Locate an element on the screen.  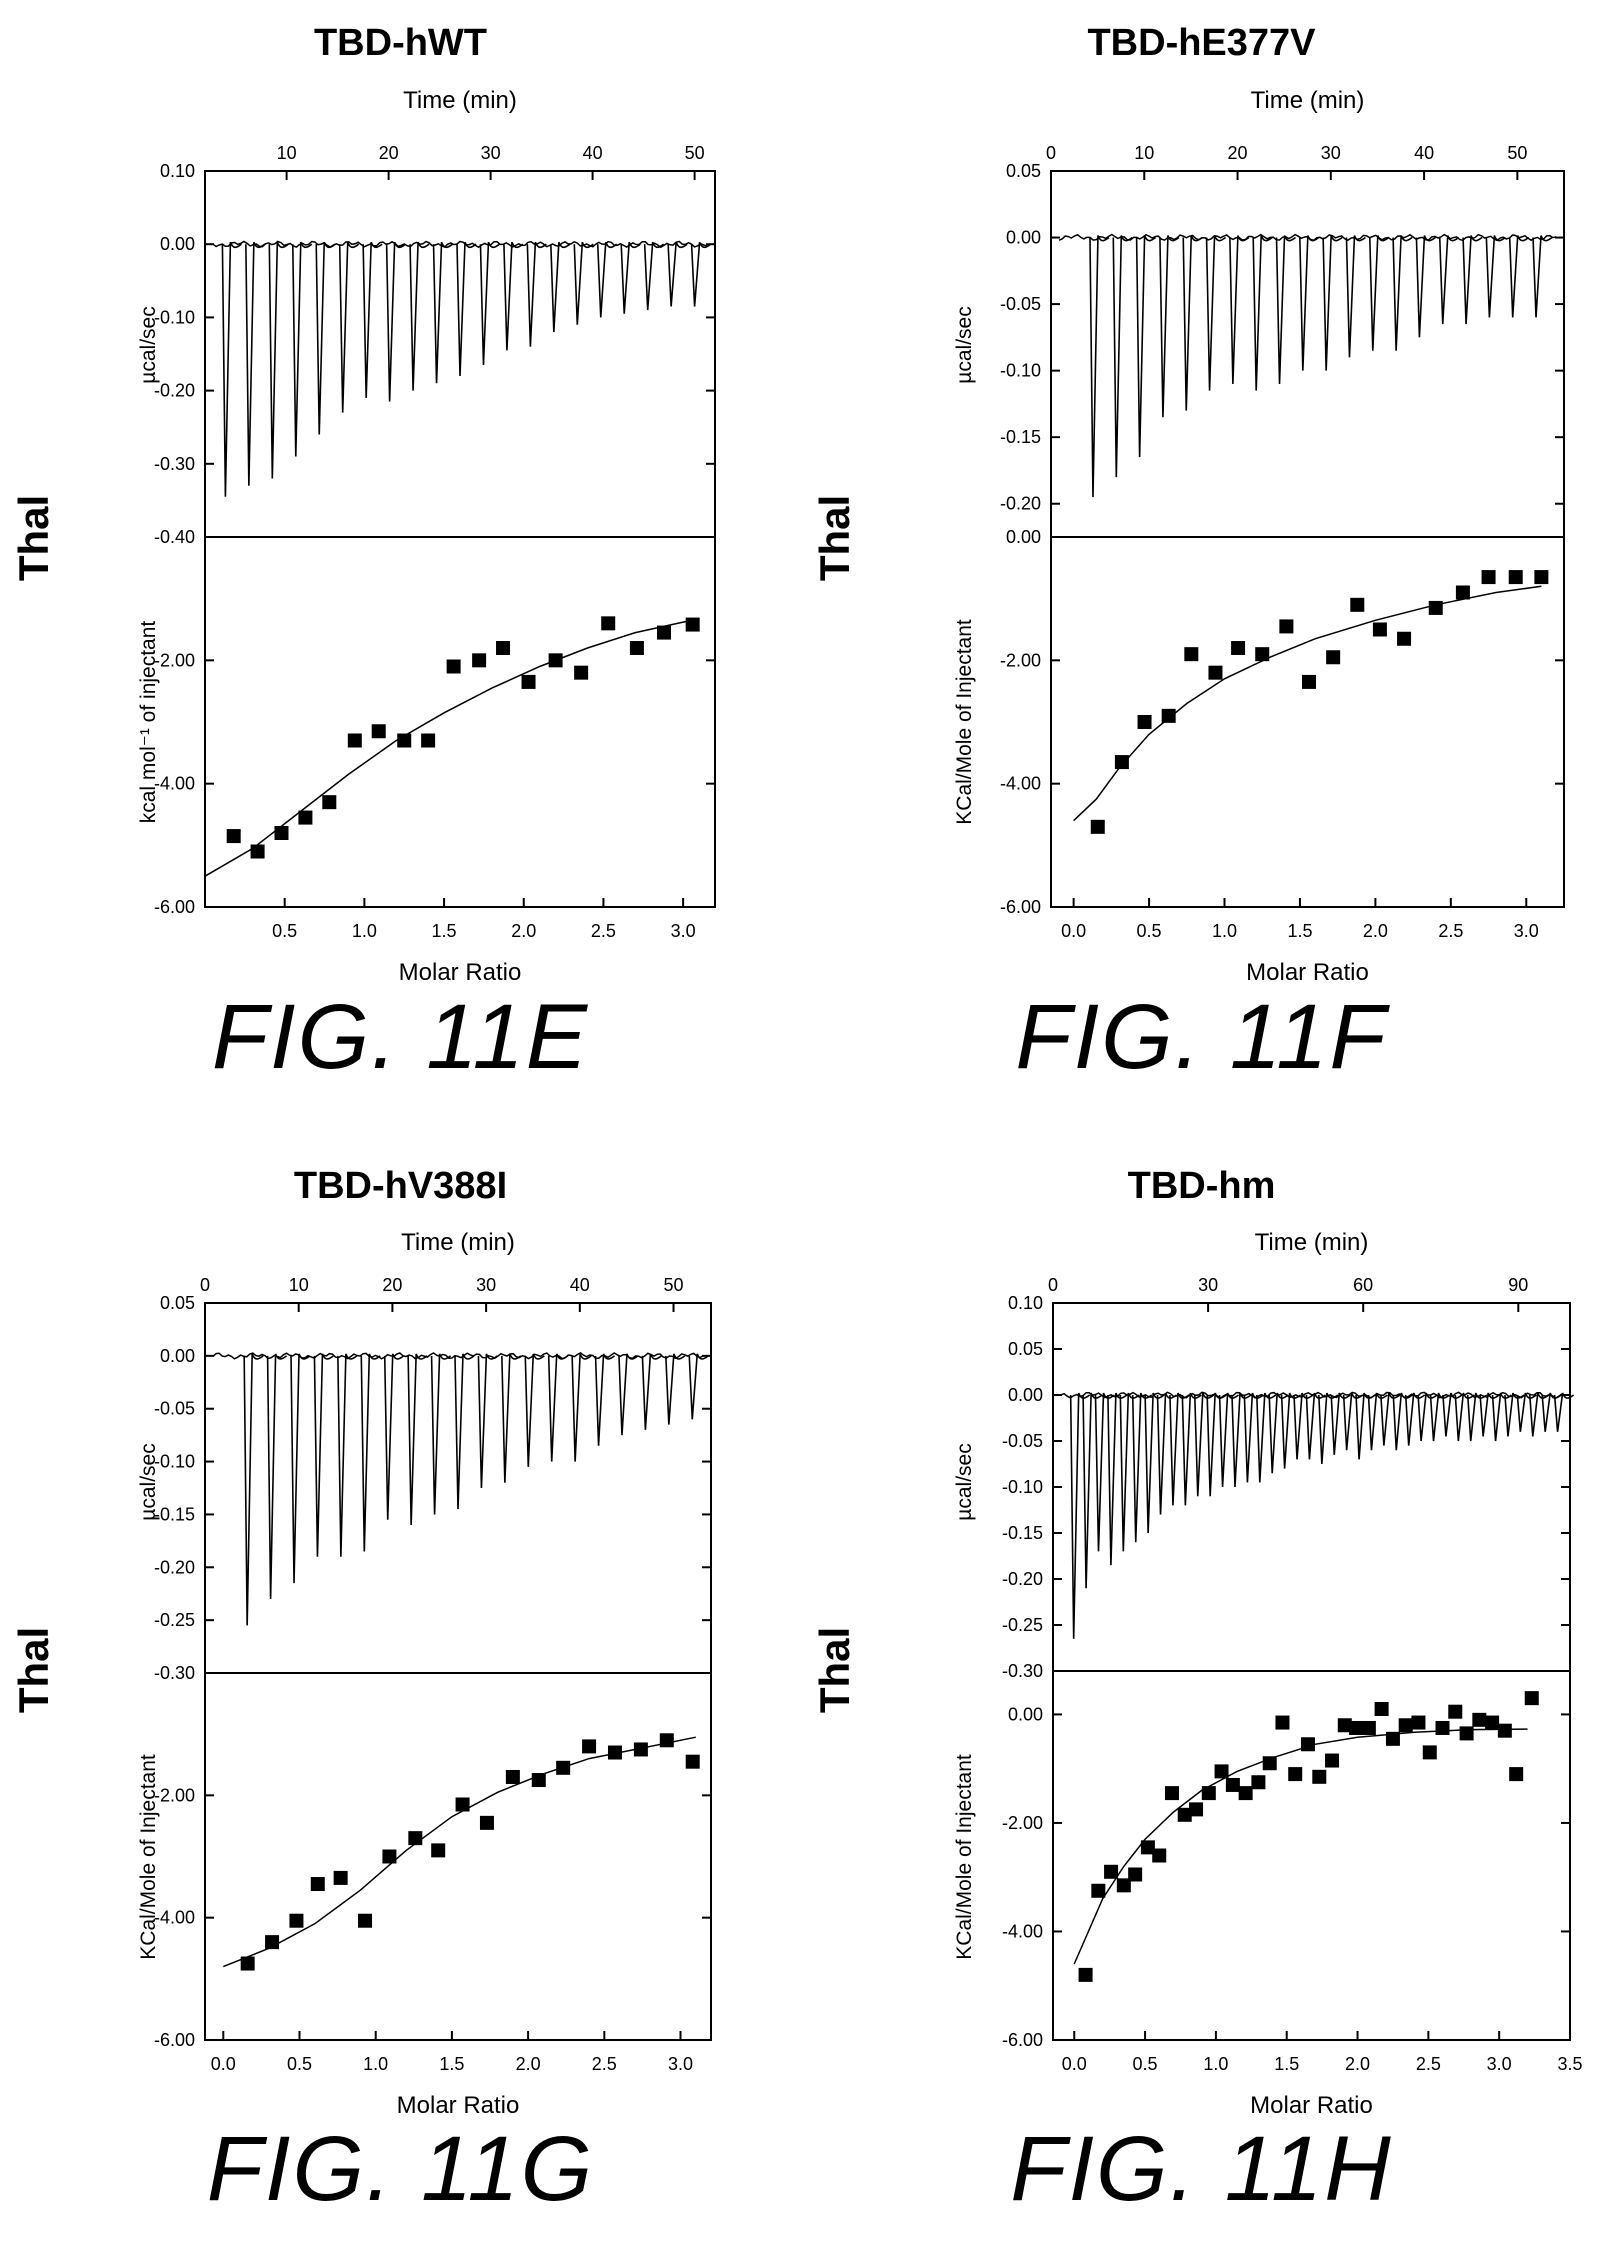
figure-label: FIG. 11G is located at coordinates (400, 2169).